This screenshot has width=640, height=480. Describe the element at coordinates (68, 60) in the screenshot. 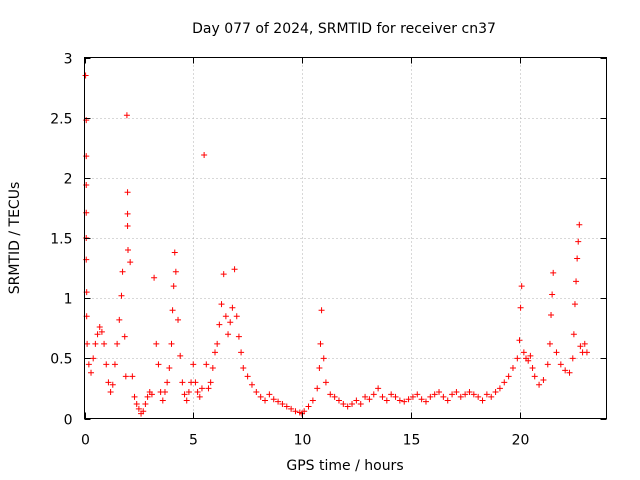

I see `y-tick-label: 3` at that location.